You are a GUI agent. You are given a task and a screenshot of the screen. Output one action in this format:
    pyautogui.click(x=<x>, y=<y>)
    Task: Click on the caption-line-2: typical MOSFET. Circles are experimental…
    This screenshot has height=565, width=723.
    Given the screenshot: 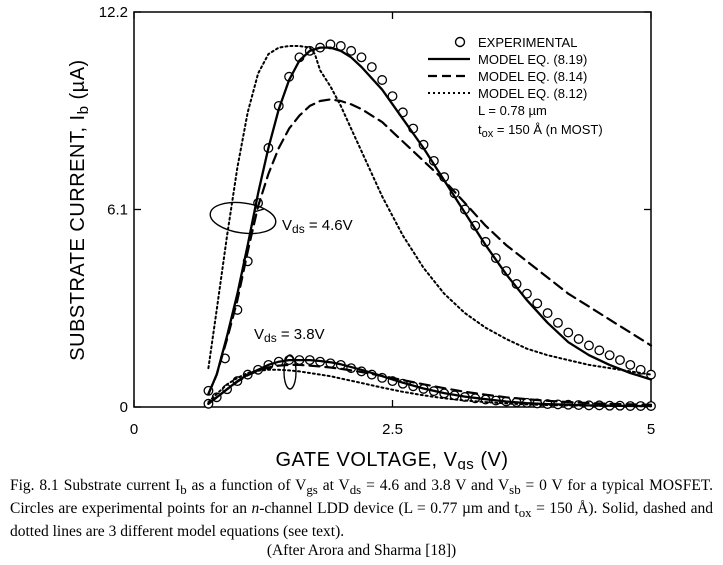 What is the action you would take?
    pyautogui.click(x=361, y=497)
    